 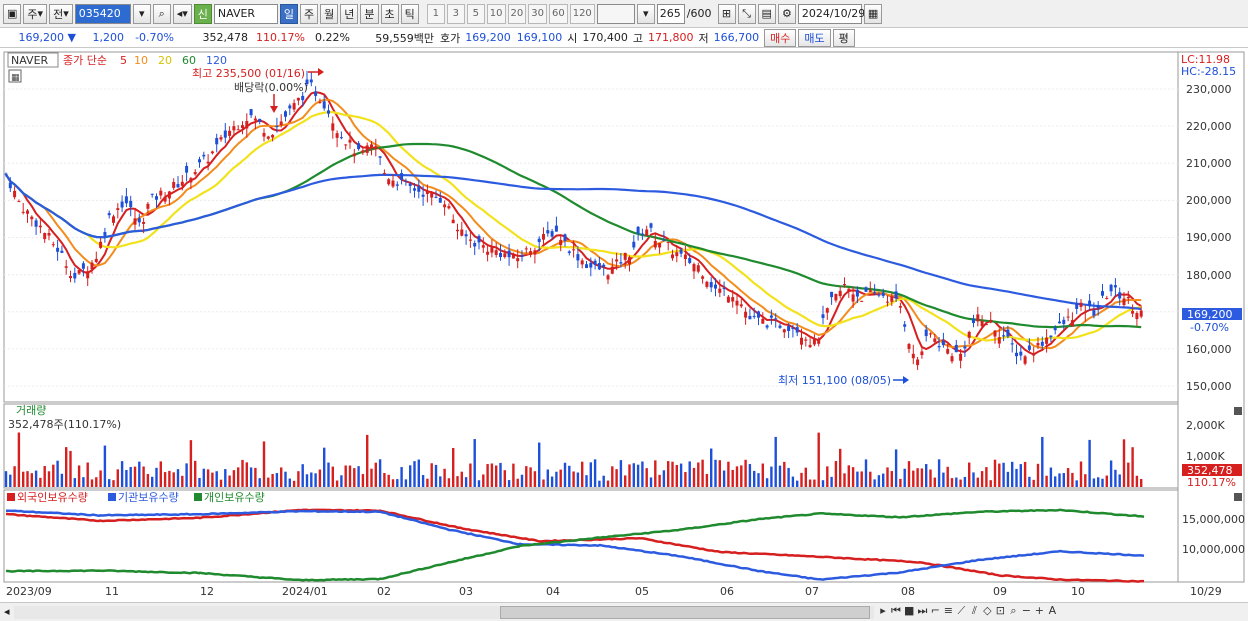 I want to click on rewind-icon: ⏮, so click(x=896, y=610).